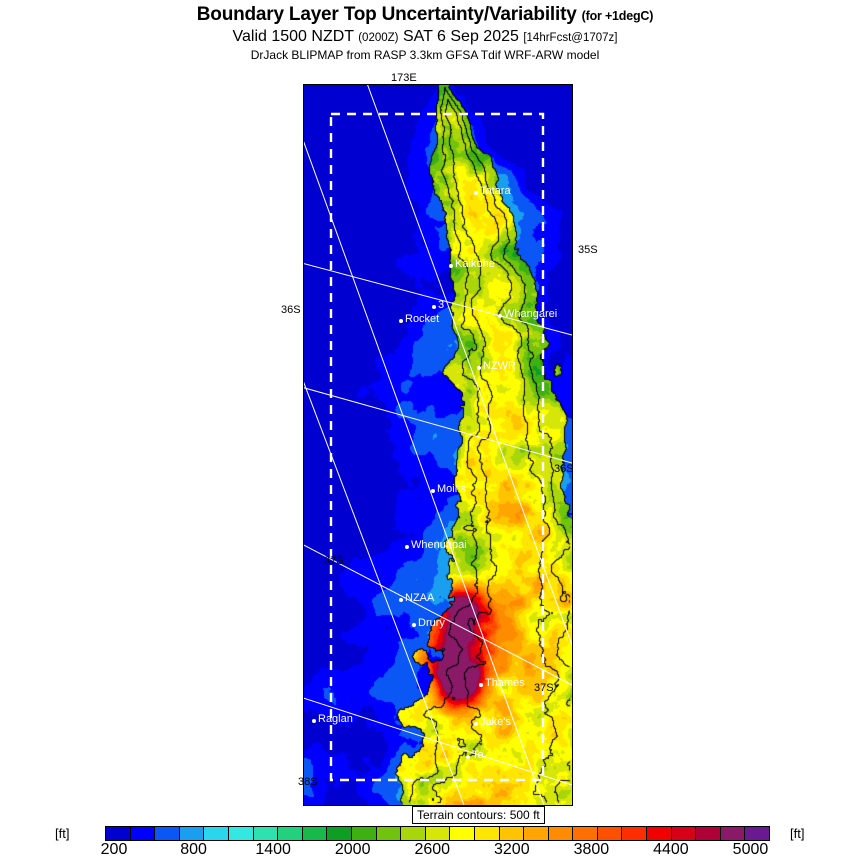 The image size is (850, 861). Describe the element at coordinates (314, 721) in the screenshot. I see `station-marker-raglan` at that location.